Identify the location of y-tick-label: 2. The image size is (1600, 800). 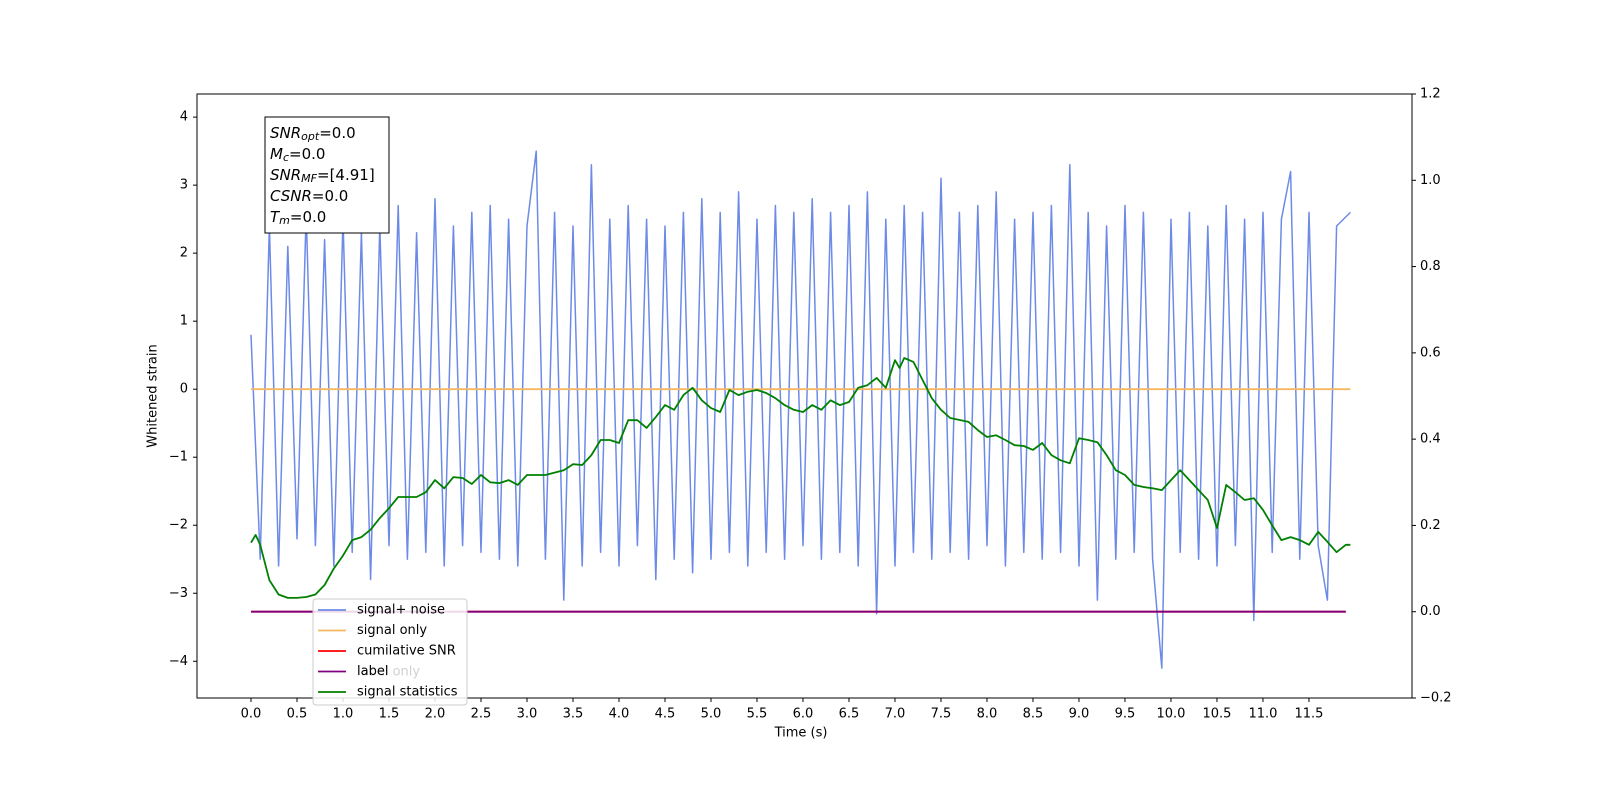
(184, 253).